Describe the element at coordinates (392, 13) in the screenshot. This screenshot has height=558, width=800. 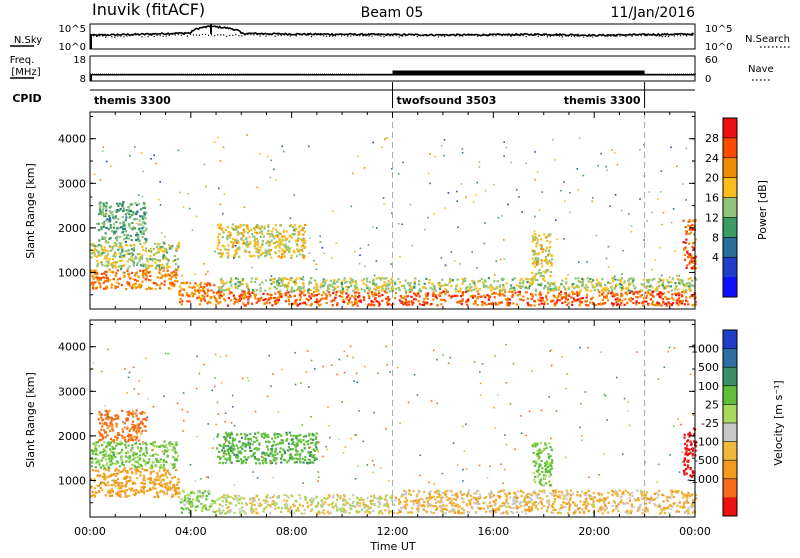
I see `beam-title: Beam 05` at that location.